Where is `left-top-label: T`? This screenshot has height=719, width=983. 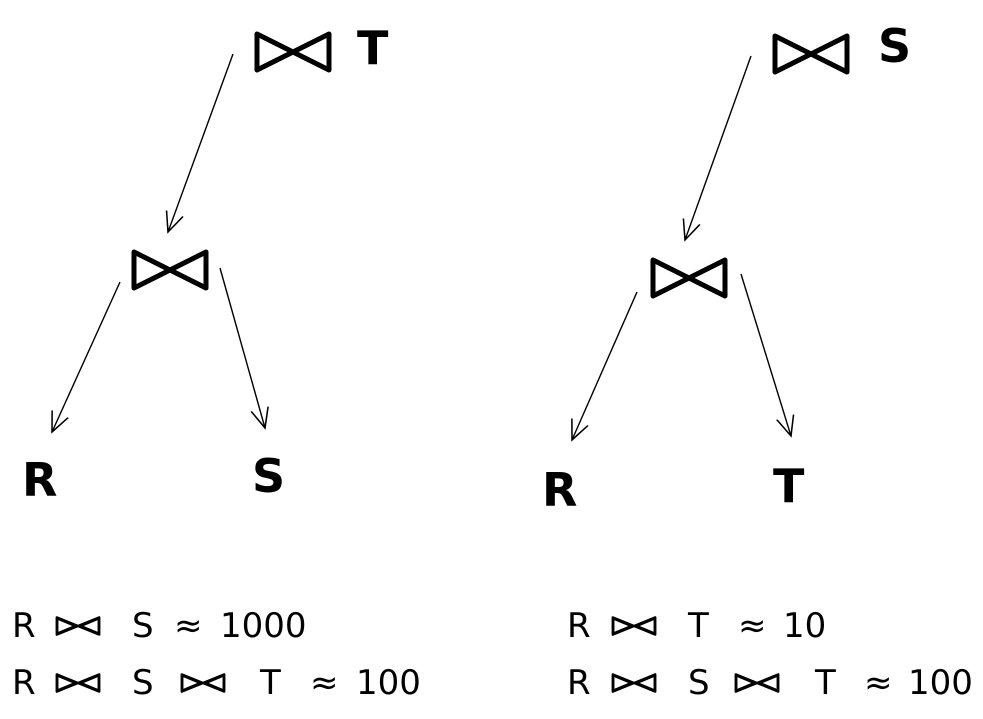
left-top-label: T is located at coordinates (373, 48).